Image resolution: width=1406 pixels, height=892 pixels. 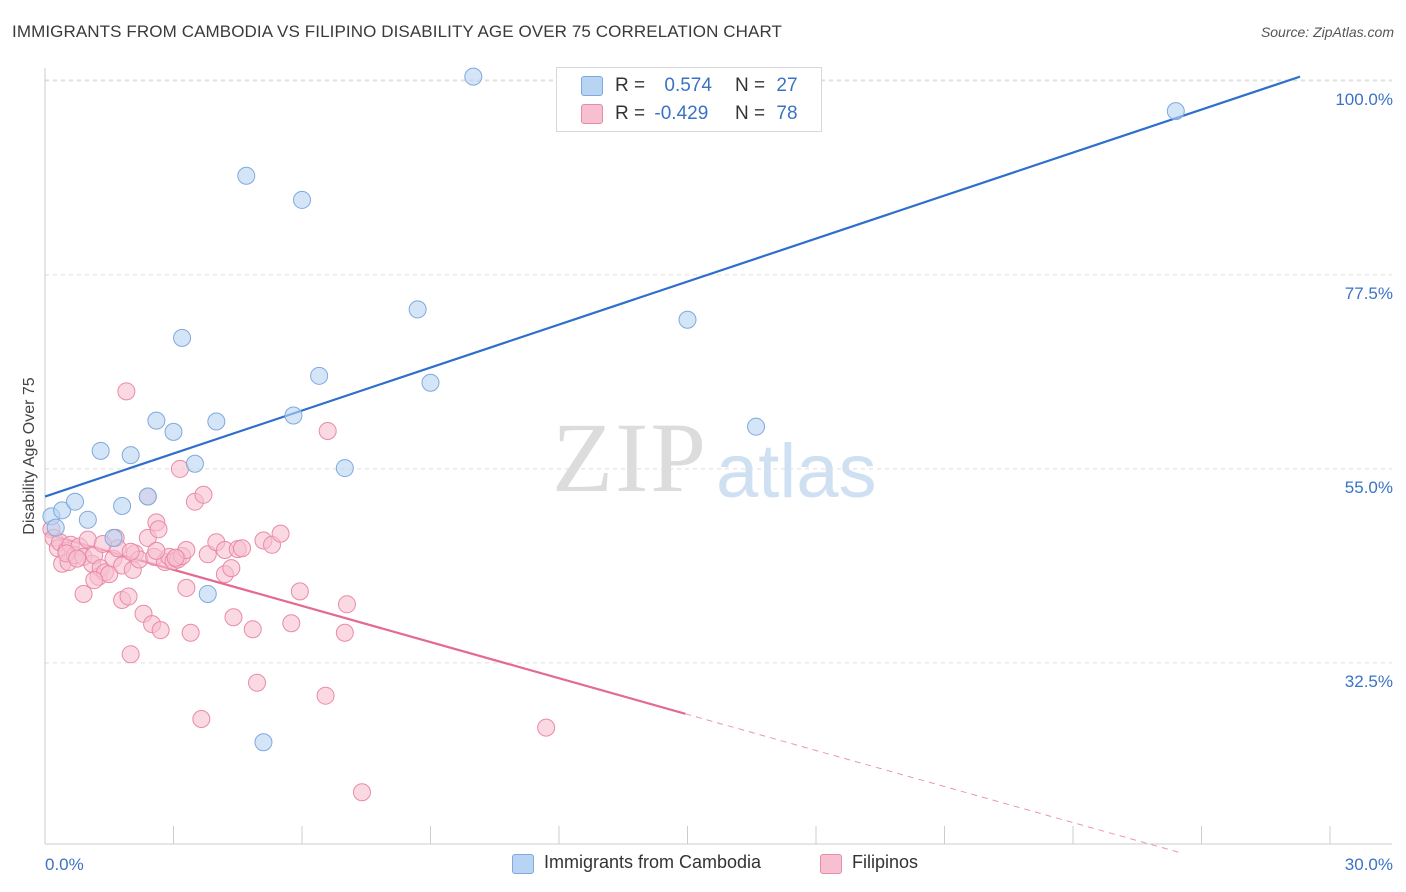 What do you see at coordinates (831, 864) in the screenshot?
I see `bottom-legend-swatch-pink` at bounding box center [831, 864].